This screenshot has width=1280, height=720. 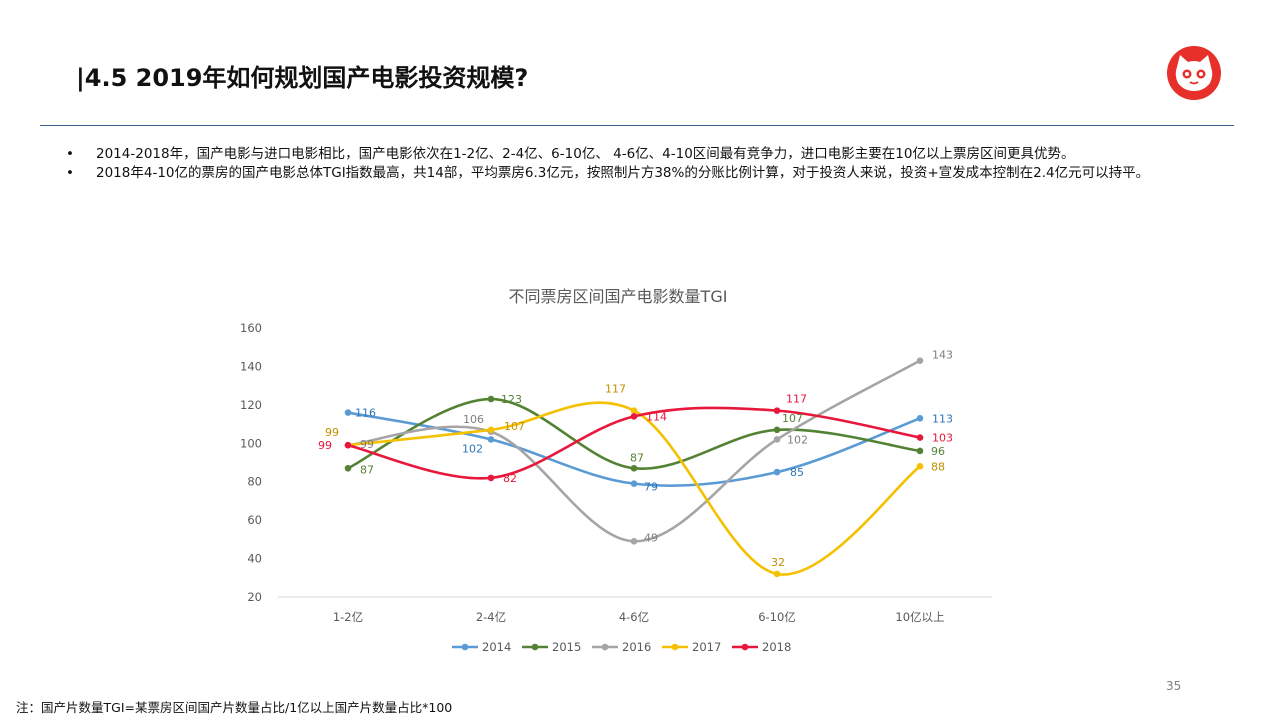 What do you see at coordinates (251, 443) in the screenshot?
I see `y-tick-label: 100` at bounding box center [251, 443].